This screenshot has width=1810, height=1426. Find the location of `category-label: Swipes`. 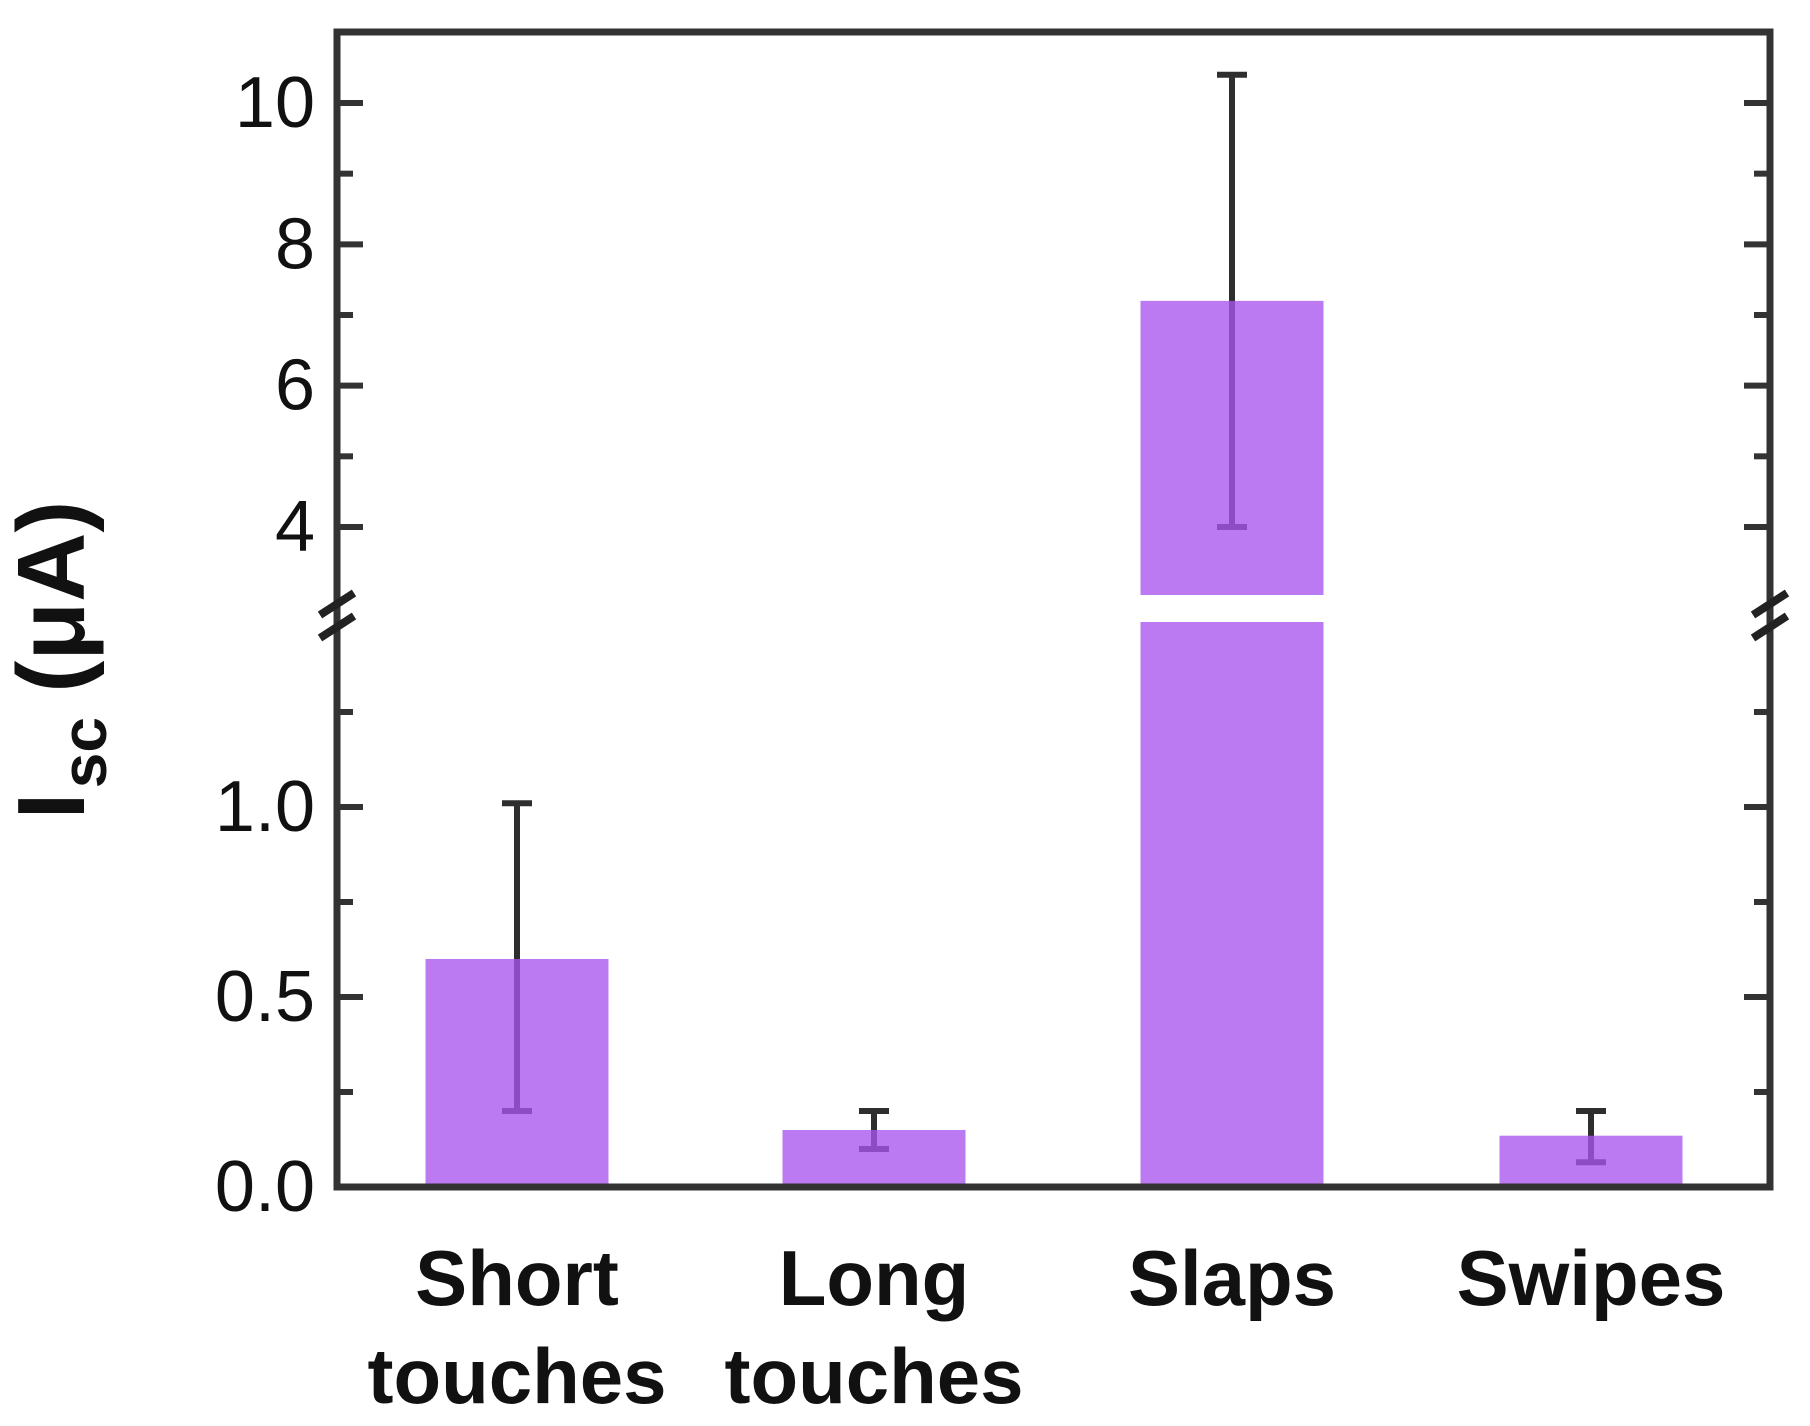

category-label: Swipes is located at coordinates (1591, 1278).